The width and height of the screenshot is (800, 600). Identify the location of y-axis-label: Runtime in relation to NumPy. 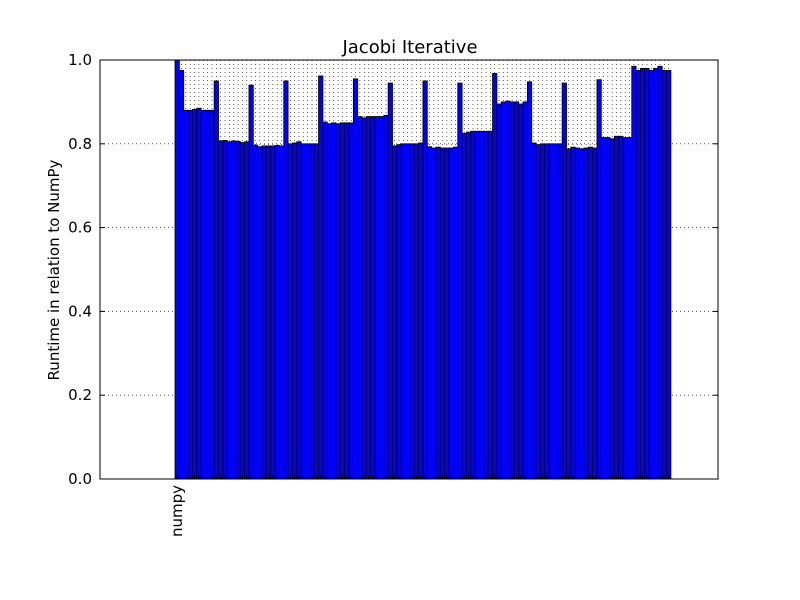
(54, 269).